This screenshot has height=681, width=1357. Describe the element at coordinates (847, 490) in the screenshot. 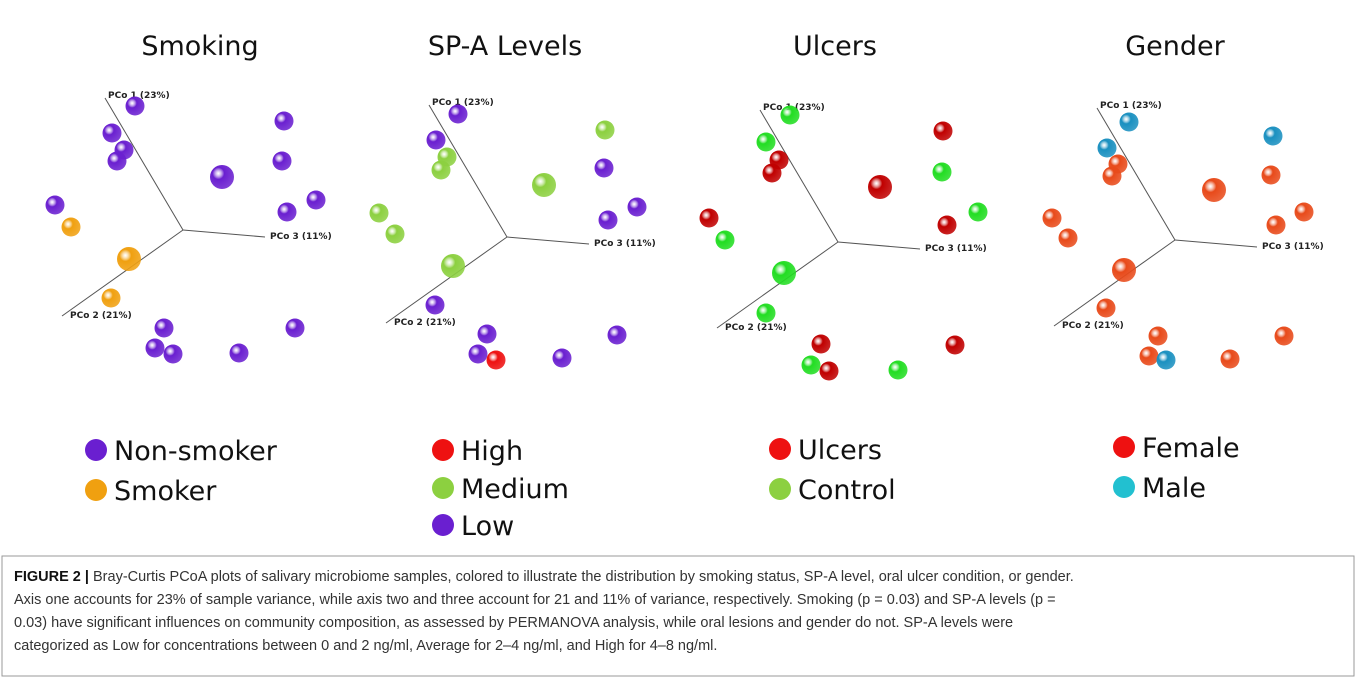

I see `legend-label: Control` at that location.